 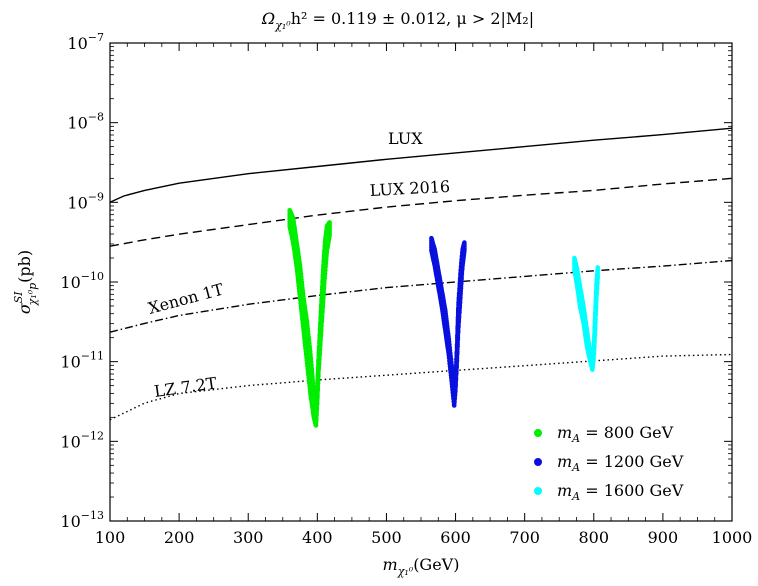 I want to click on legend-800-lead: m, so click(x=564, y=432).